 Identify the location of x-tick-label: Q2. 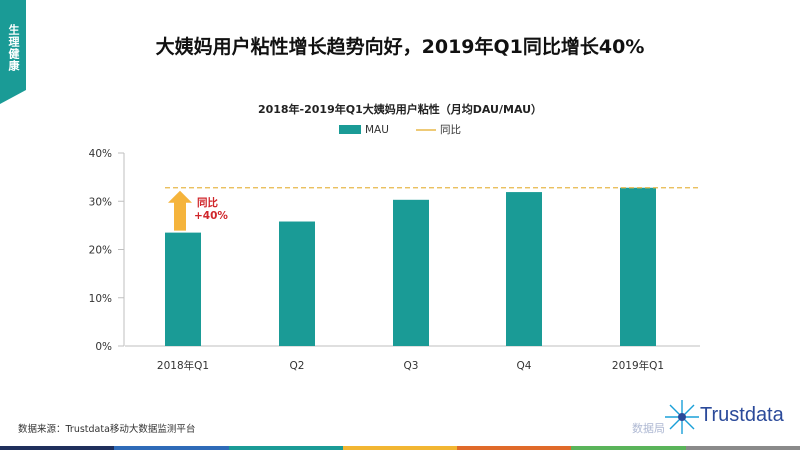
(297, 366).